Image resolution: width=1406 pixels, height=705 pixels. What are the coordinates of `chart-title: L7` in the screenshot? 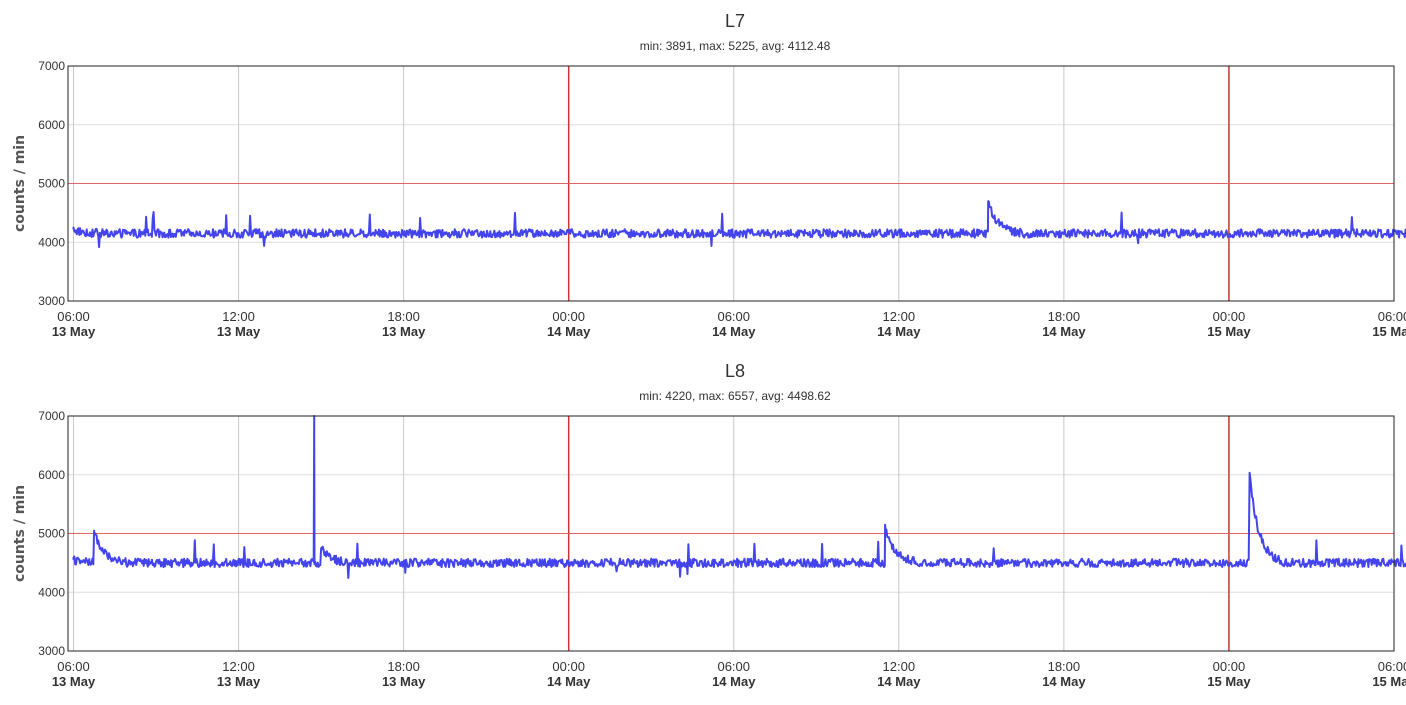 It's located at (735, 21).